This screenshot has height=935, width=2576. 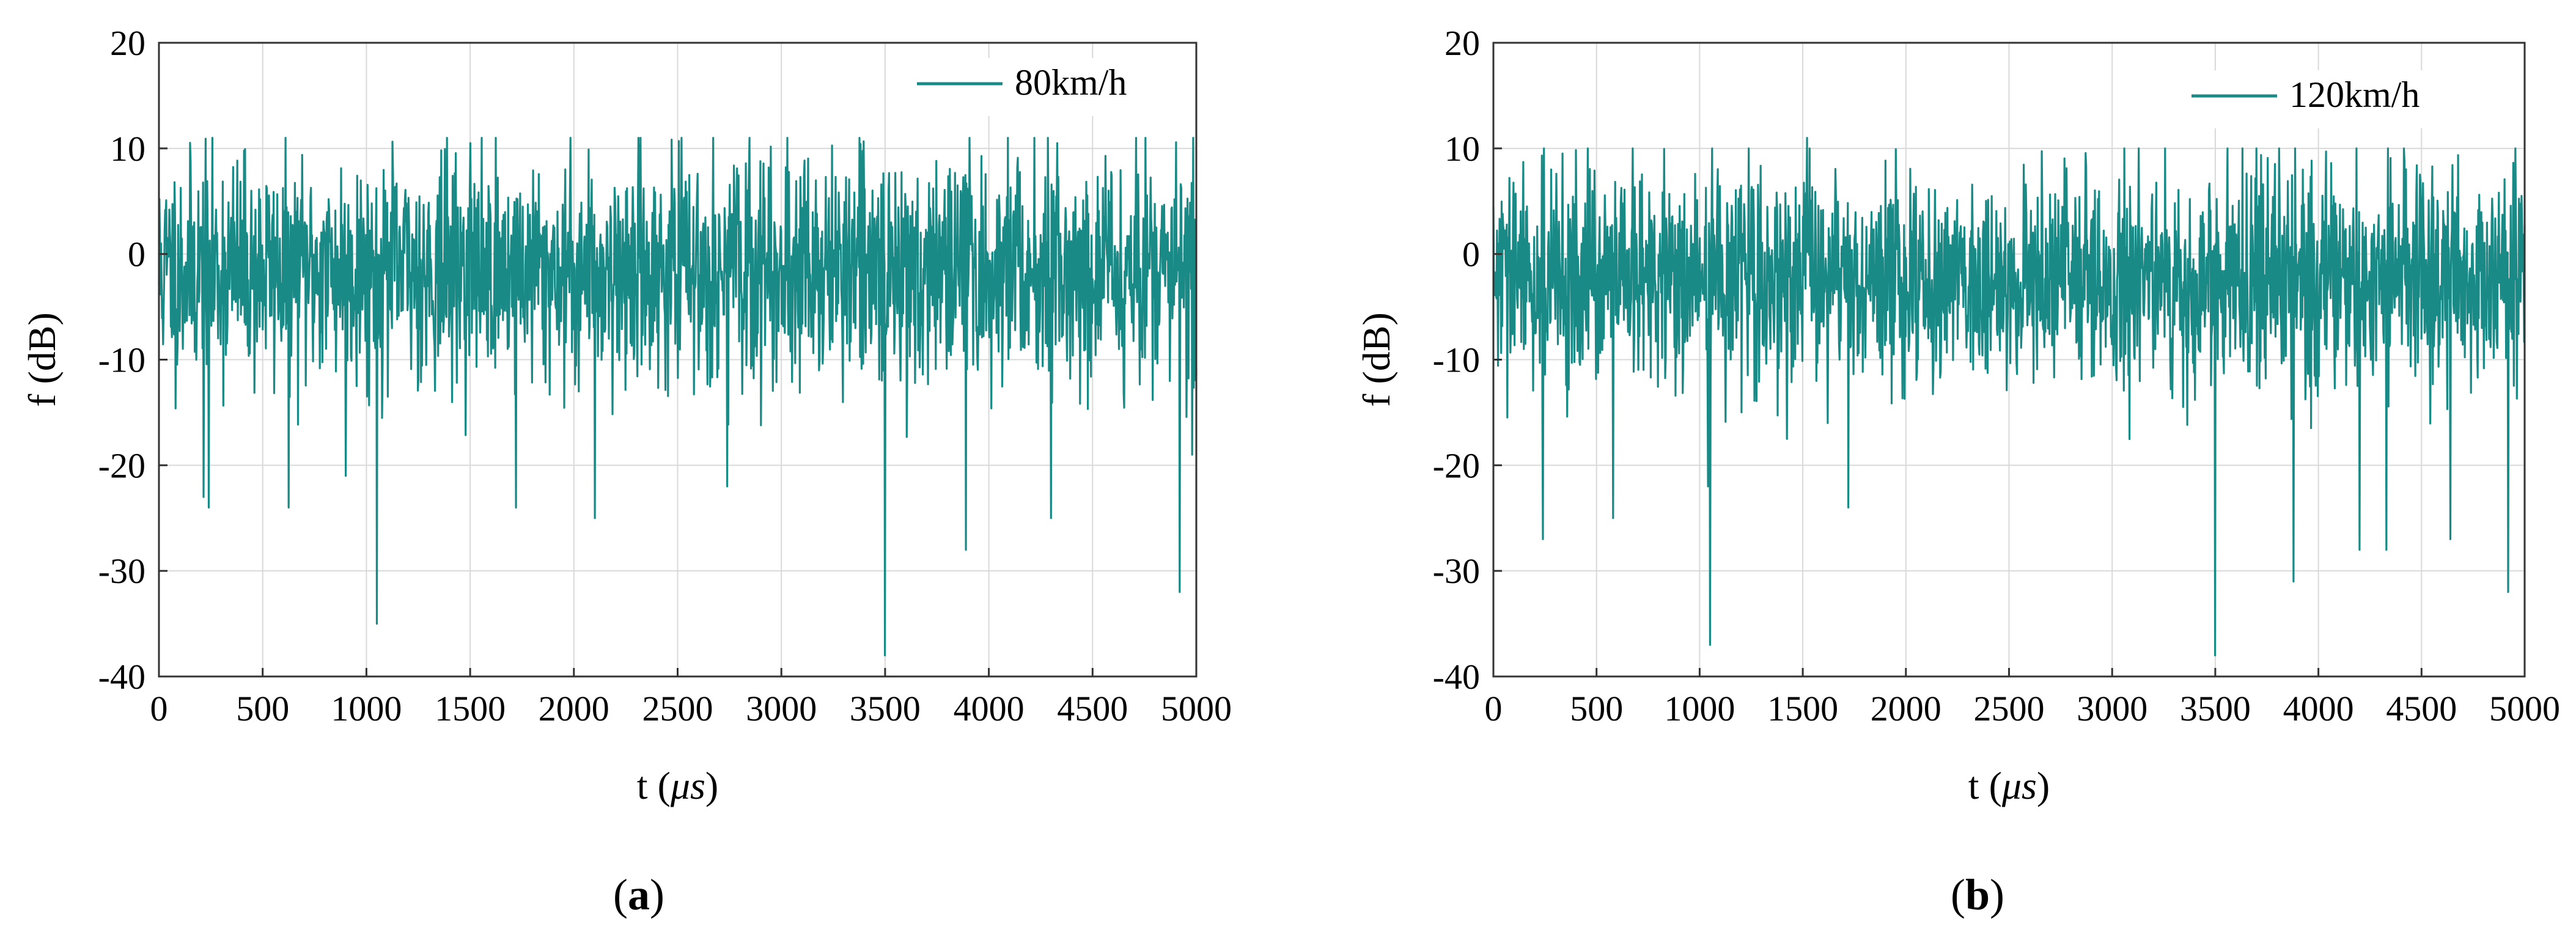 I want to click on chart-b-ytick-label-4: -20, so click(x=1456, y=466).